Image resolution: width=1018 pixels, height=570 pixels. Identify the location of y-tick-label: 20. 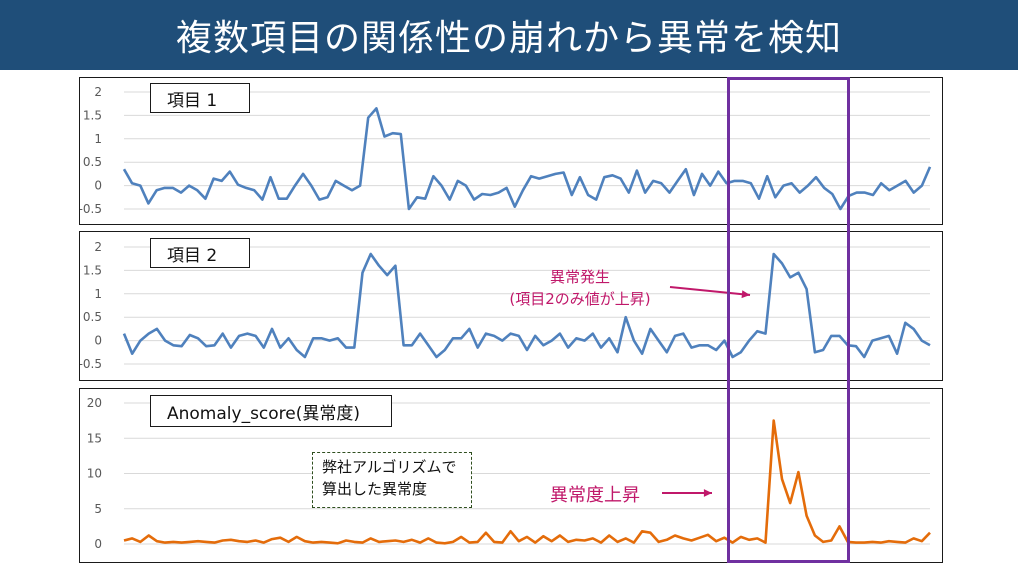
(94, 403).